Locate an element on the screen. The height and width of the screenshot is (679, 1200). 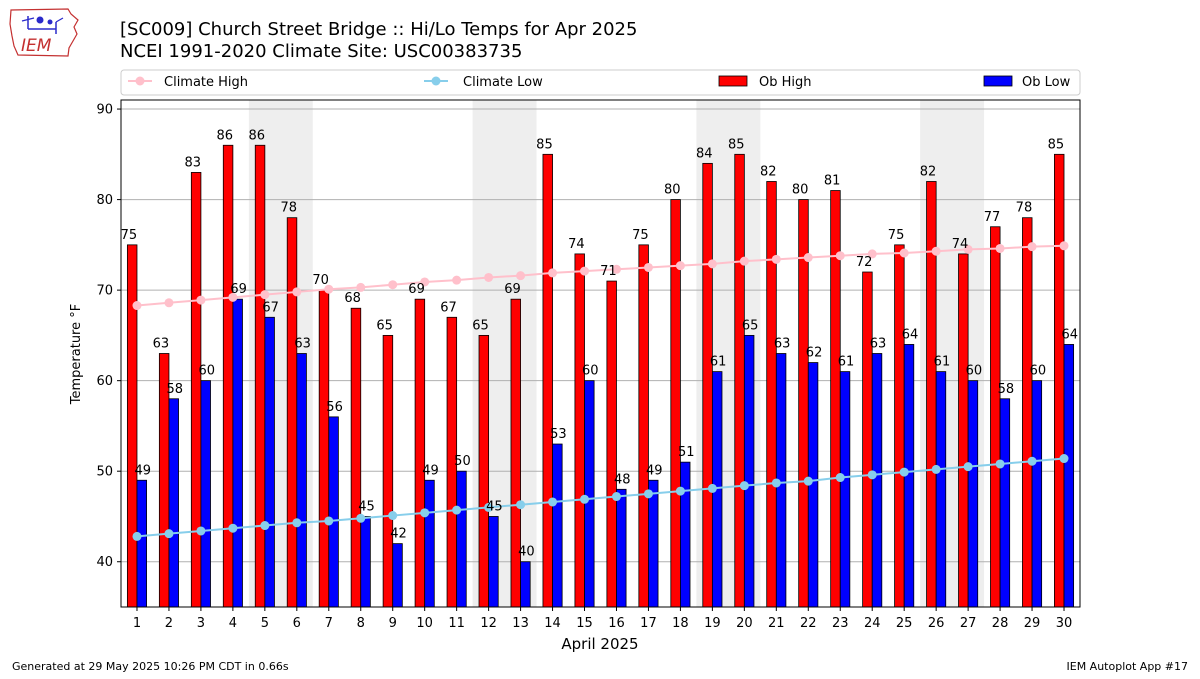
ob-high-value-label: 83 is located at coordinates (193, 162).